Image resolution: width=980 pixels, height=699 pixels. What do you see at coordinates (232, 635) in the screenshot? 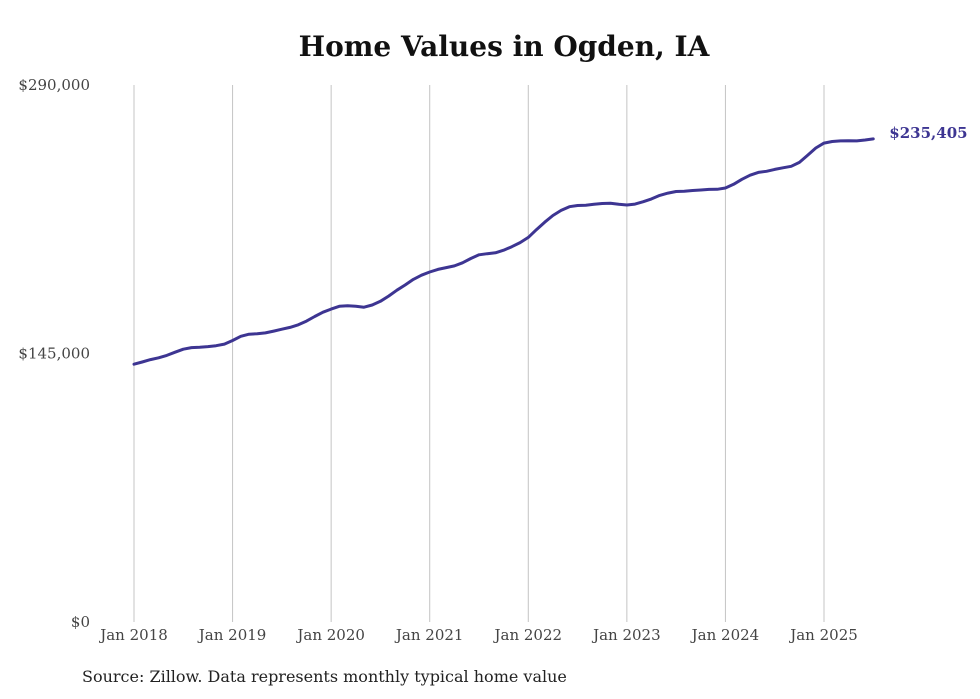
I see `x-tick-label: Jan 2019` at bounding box center [232, 635].